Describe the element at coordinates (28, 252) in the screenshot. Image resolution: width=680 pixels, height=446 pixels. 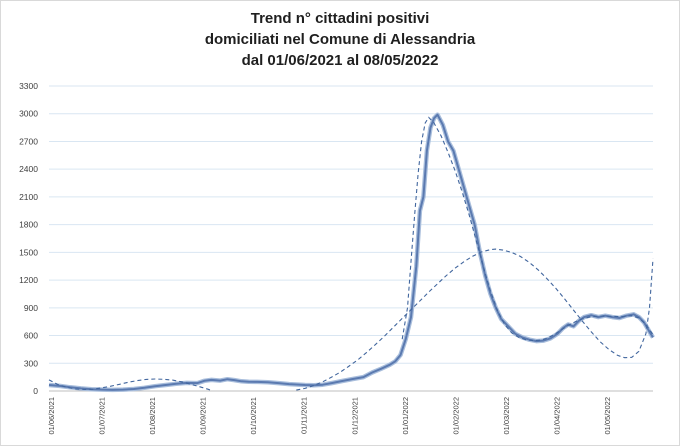
I see `y-tick-label: 1500` at that location.